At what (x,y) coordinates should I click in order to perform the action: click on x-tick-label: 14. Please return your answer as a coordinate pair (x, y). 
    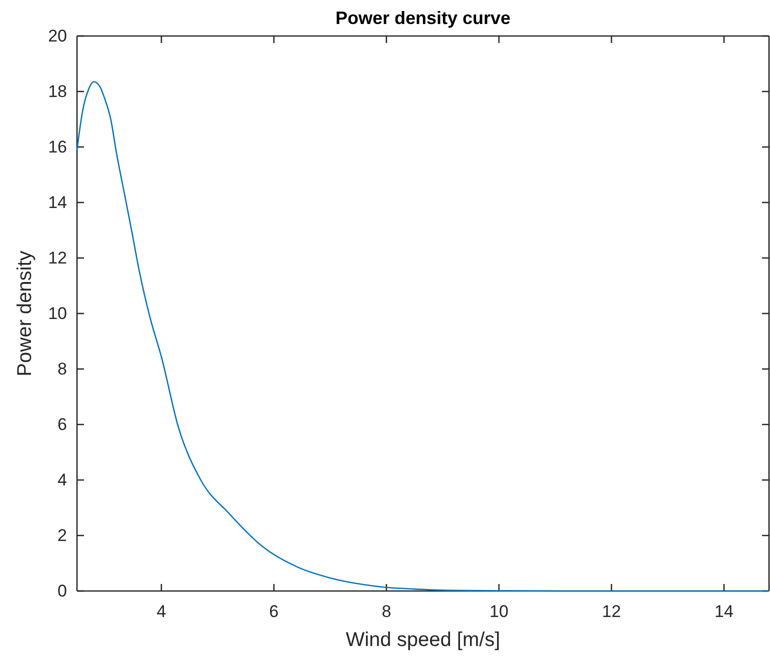
    Looking at the image, I should click on (724, 612).